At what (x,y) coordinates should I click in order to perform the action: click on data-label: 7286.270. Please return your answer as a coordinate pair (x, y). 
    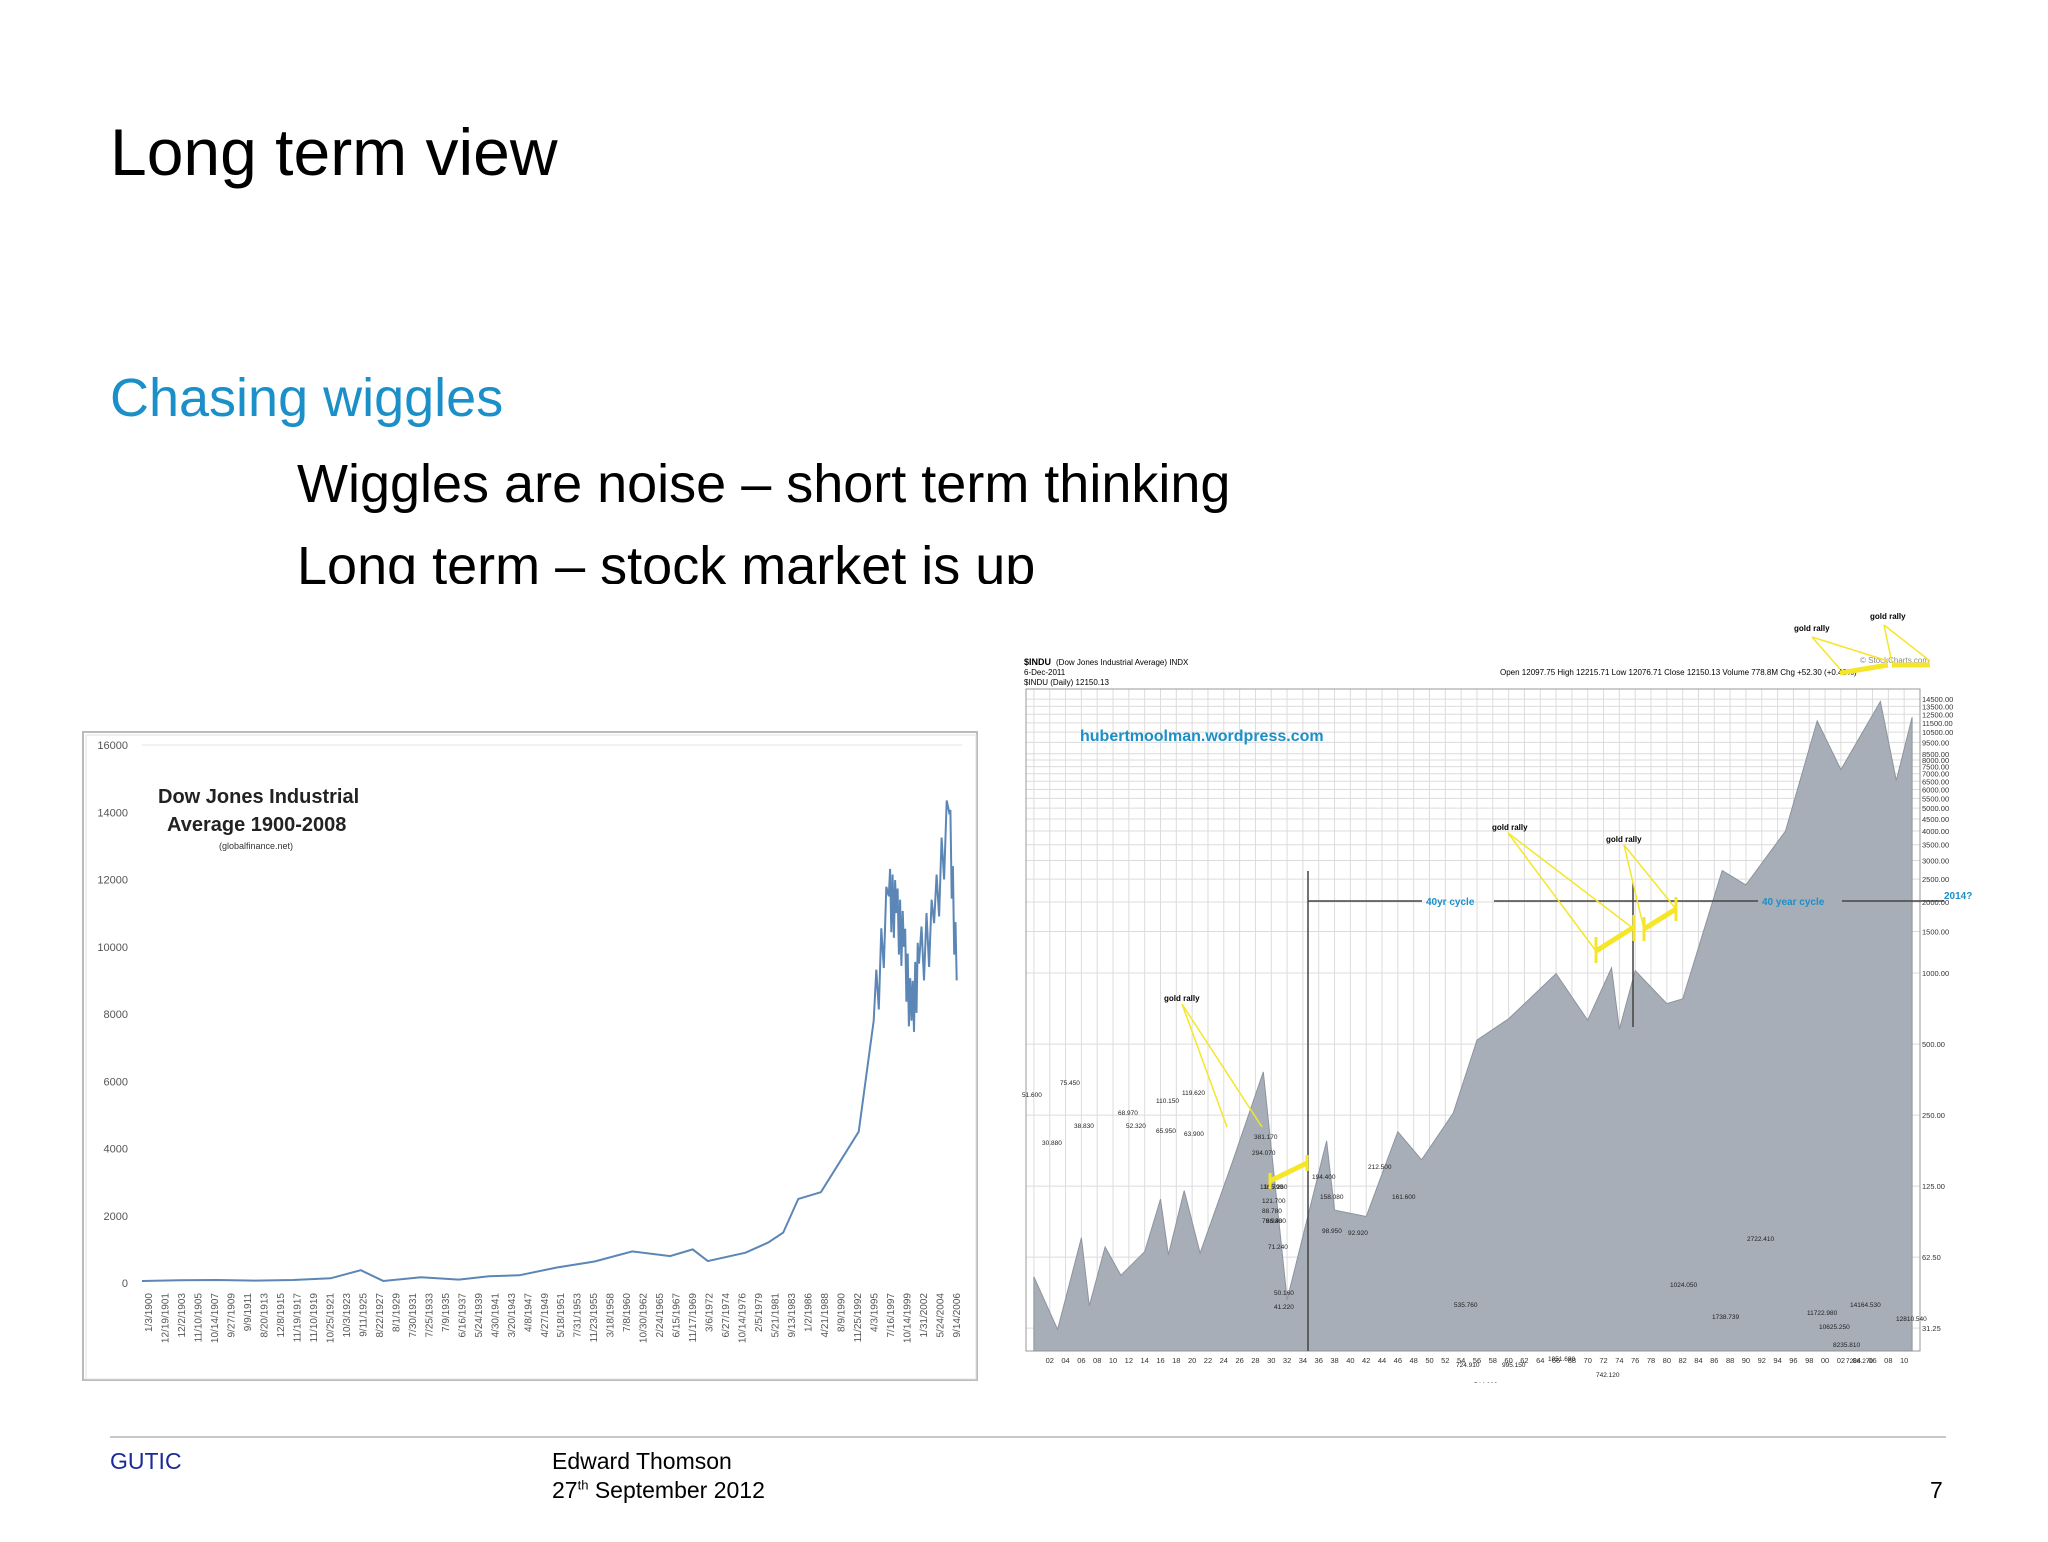
    Looking at the image, I should click on (1859, 1361).